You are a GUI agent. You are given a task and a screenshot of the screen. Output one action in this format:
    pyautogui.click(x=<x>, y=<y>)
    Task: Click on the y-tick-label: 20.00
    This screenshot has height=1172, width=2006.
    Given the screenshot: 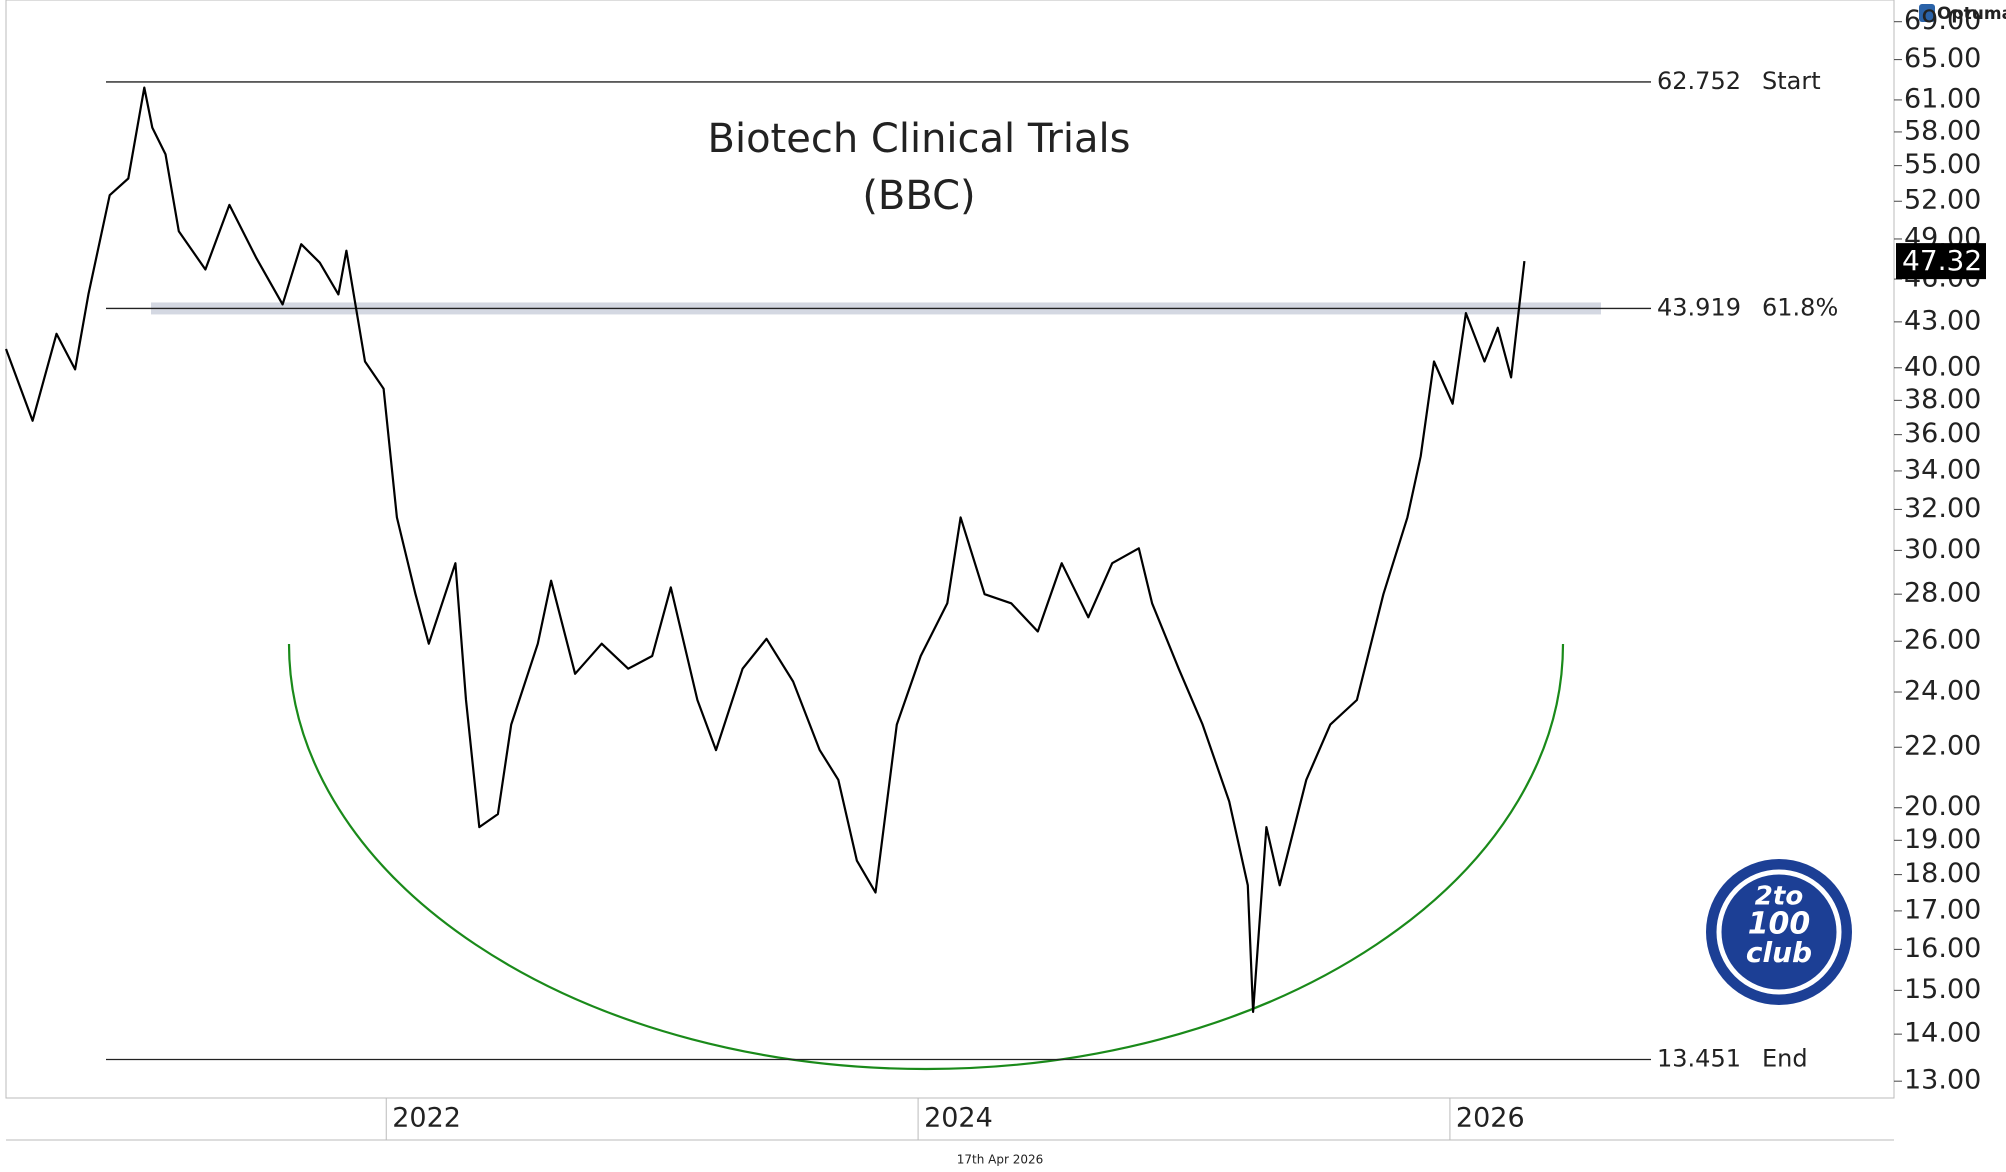 What is the action you would take?
    pyautogui.click(x=1942, y=806)
    